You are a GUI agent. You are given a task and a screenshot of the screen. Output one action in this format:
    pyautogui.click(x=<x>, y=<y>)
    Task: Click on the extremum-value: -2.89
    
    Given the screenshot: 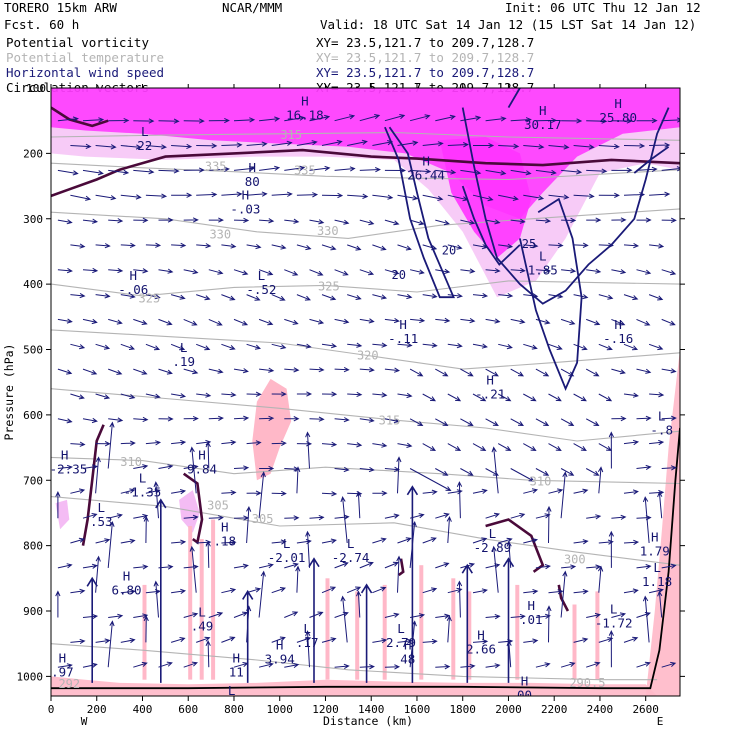 What is the action you would take?
    pyautogui.click(x=493, y=547)
    